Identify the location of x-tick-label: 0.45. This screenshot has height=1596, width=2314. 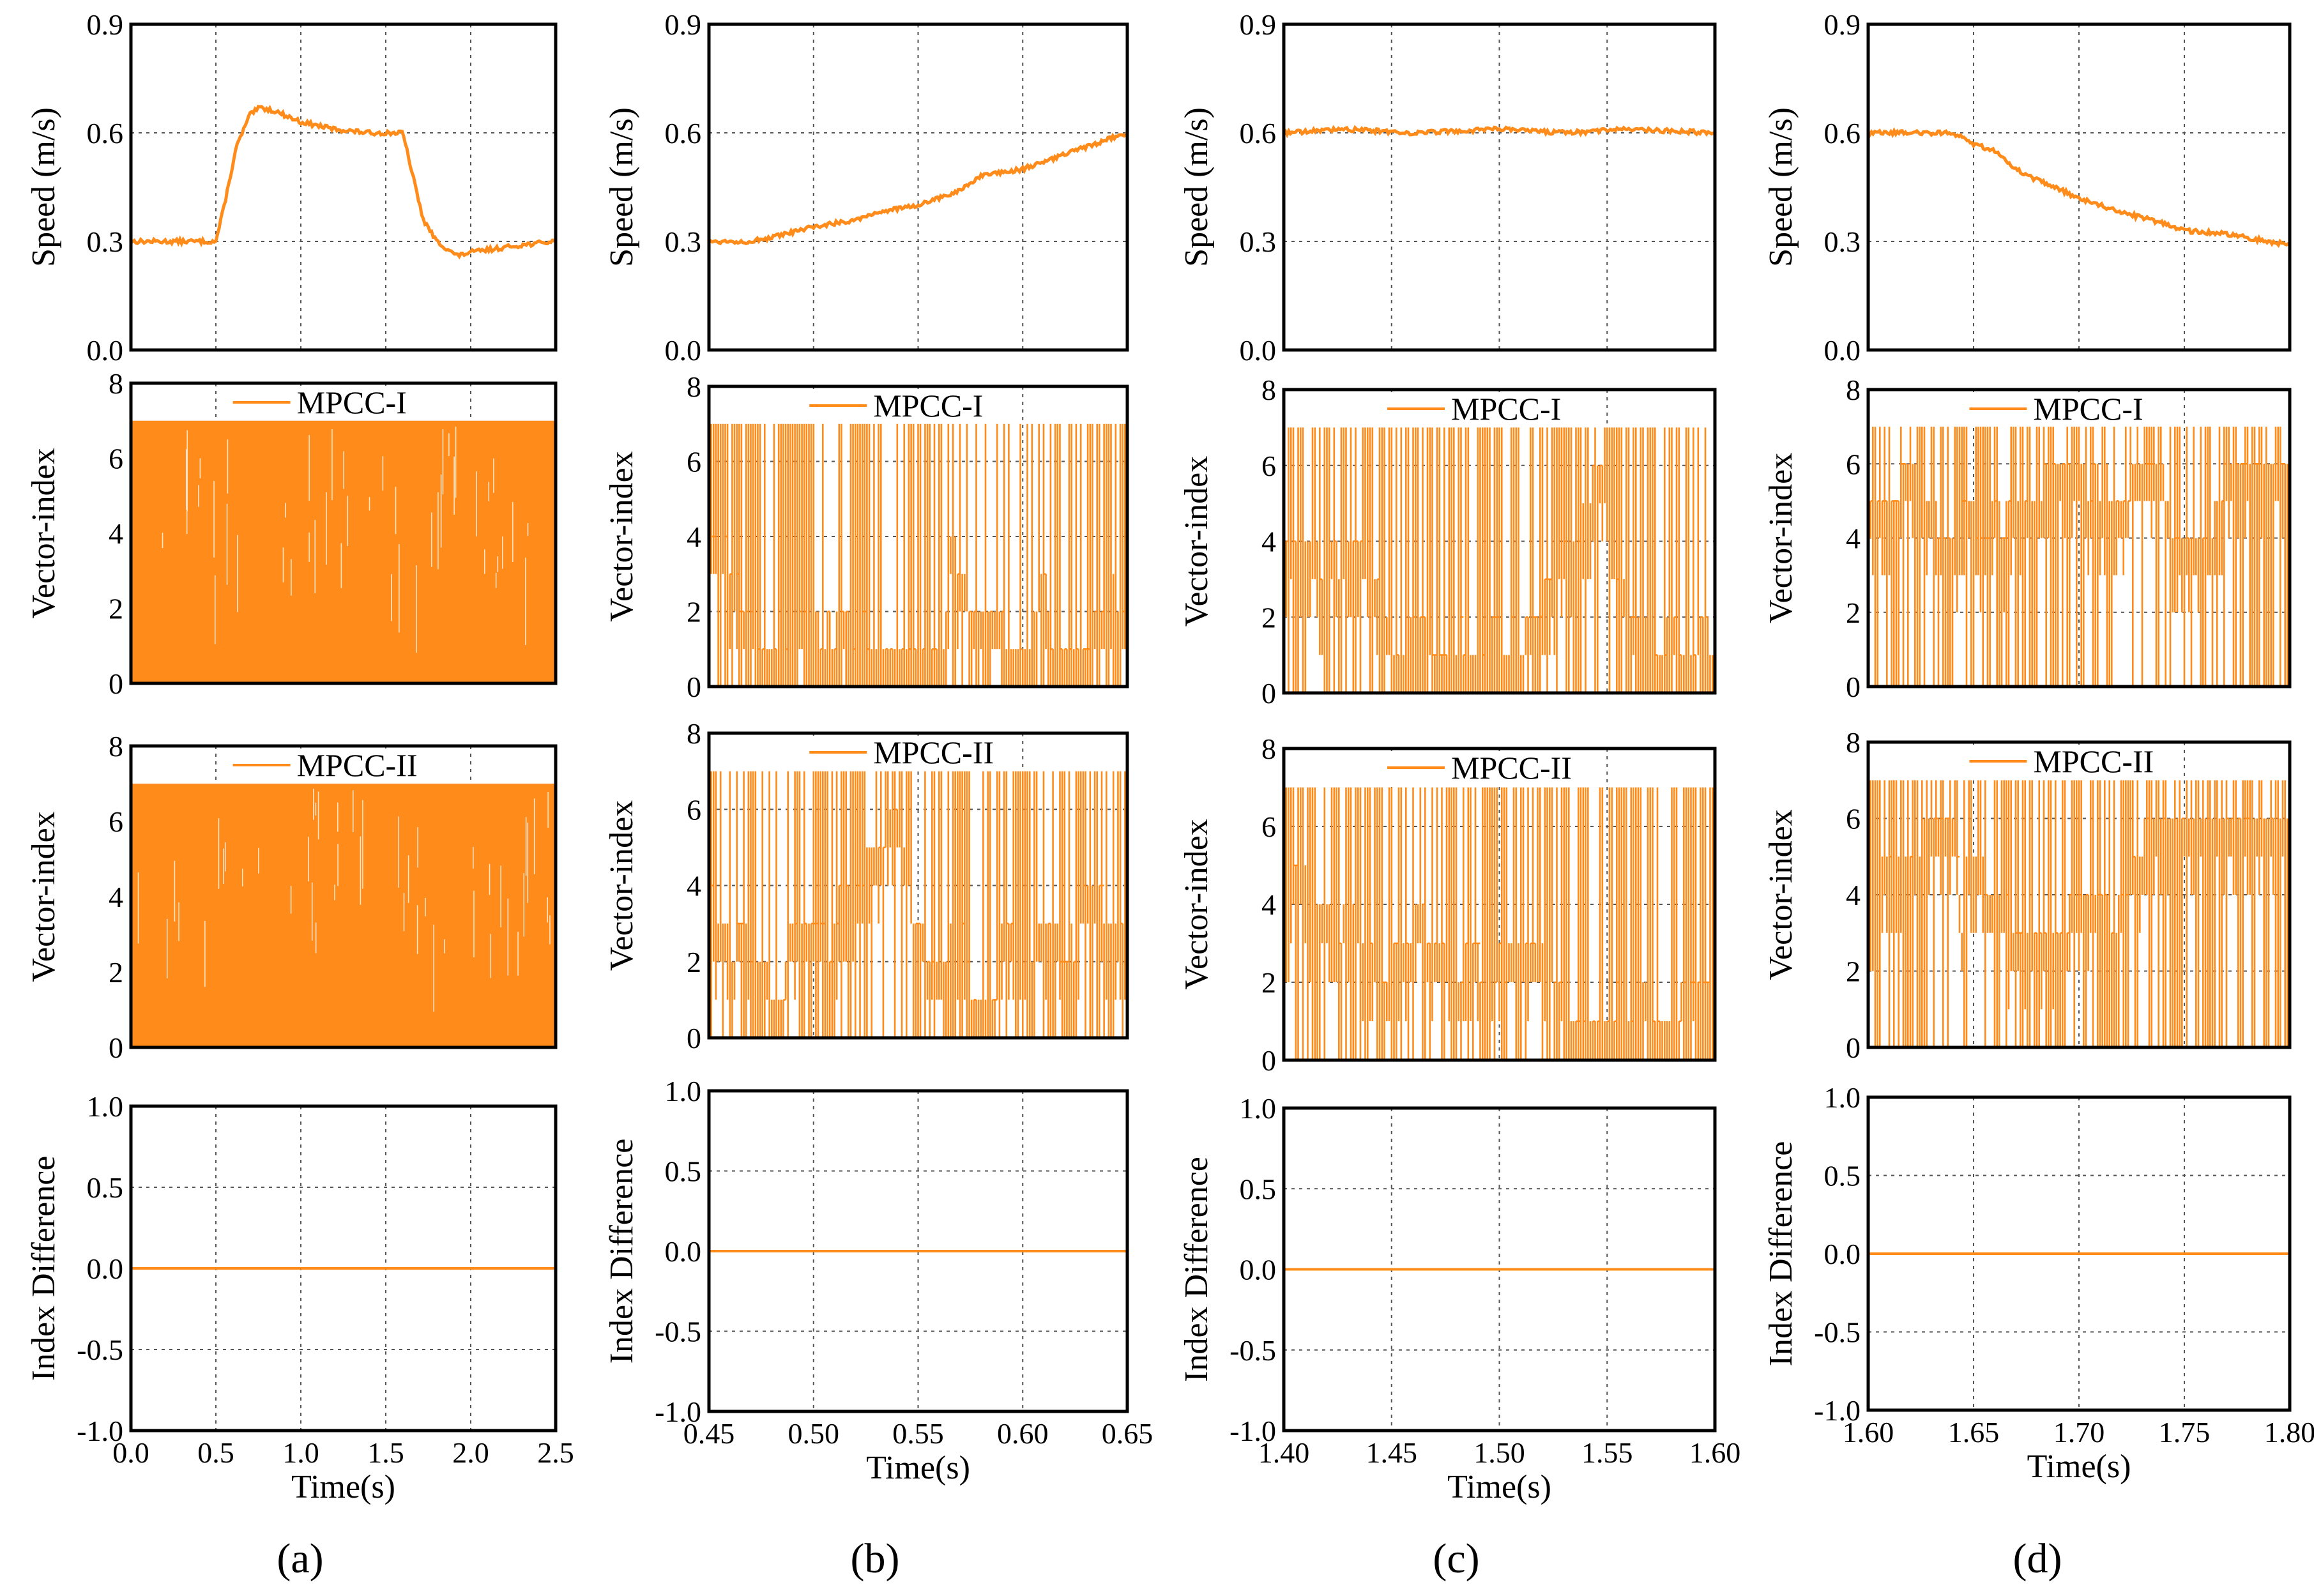
(709, 1433).